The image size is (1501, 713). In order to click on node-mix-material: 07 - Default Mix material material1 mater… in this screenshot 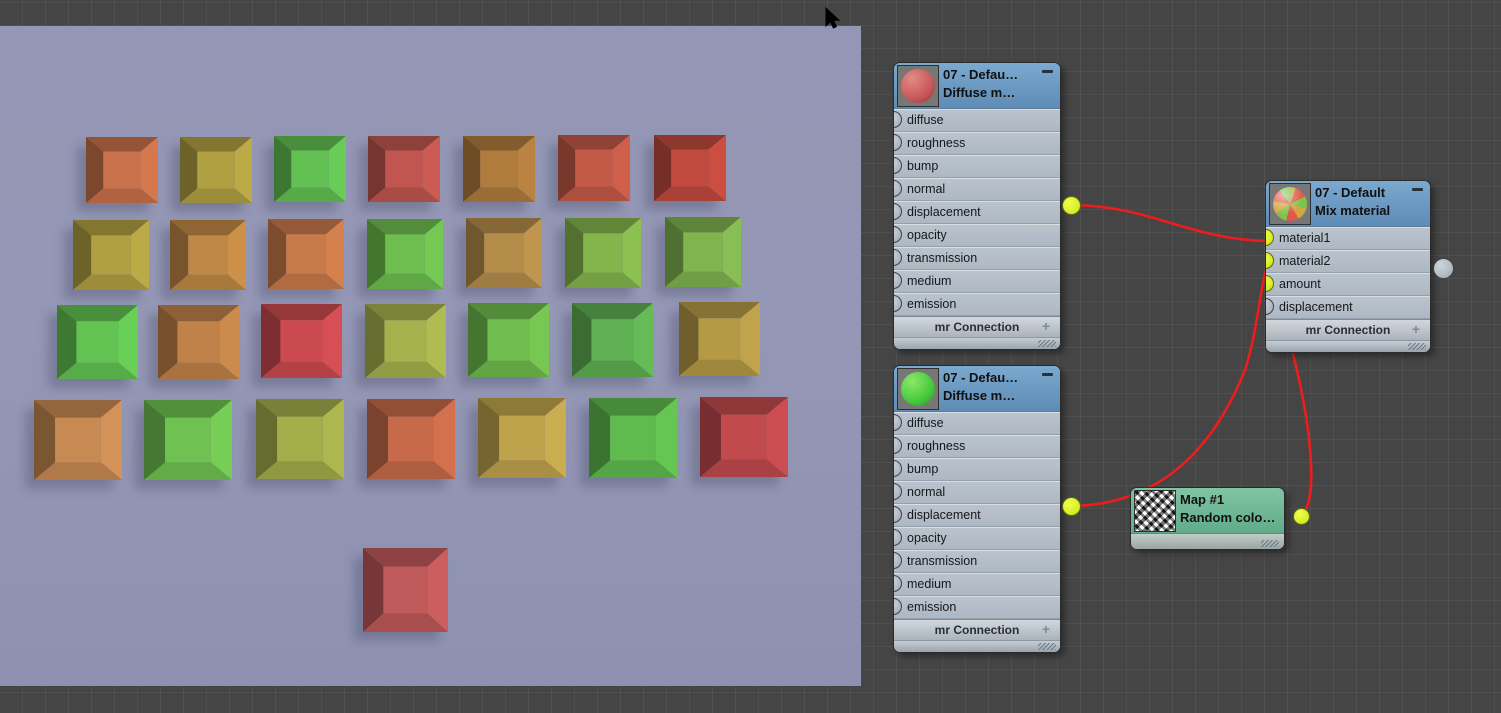, I will do `click(1359, 268)`.